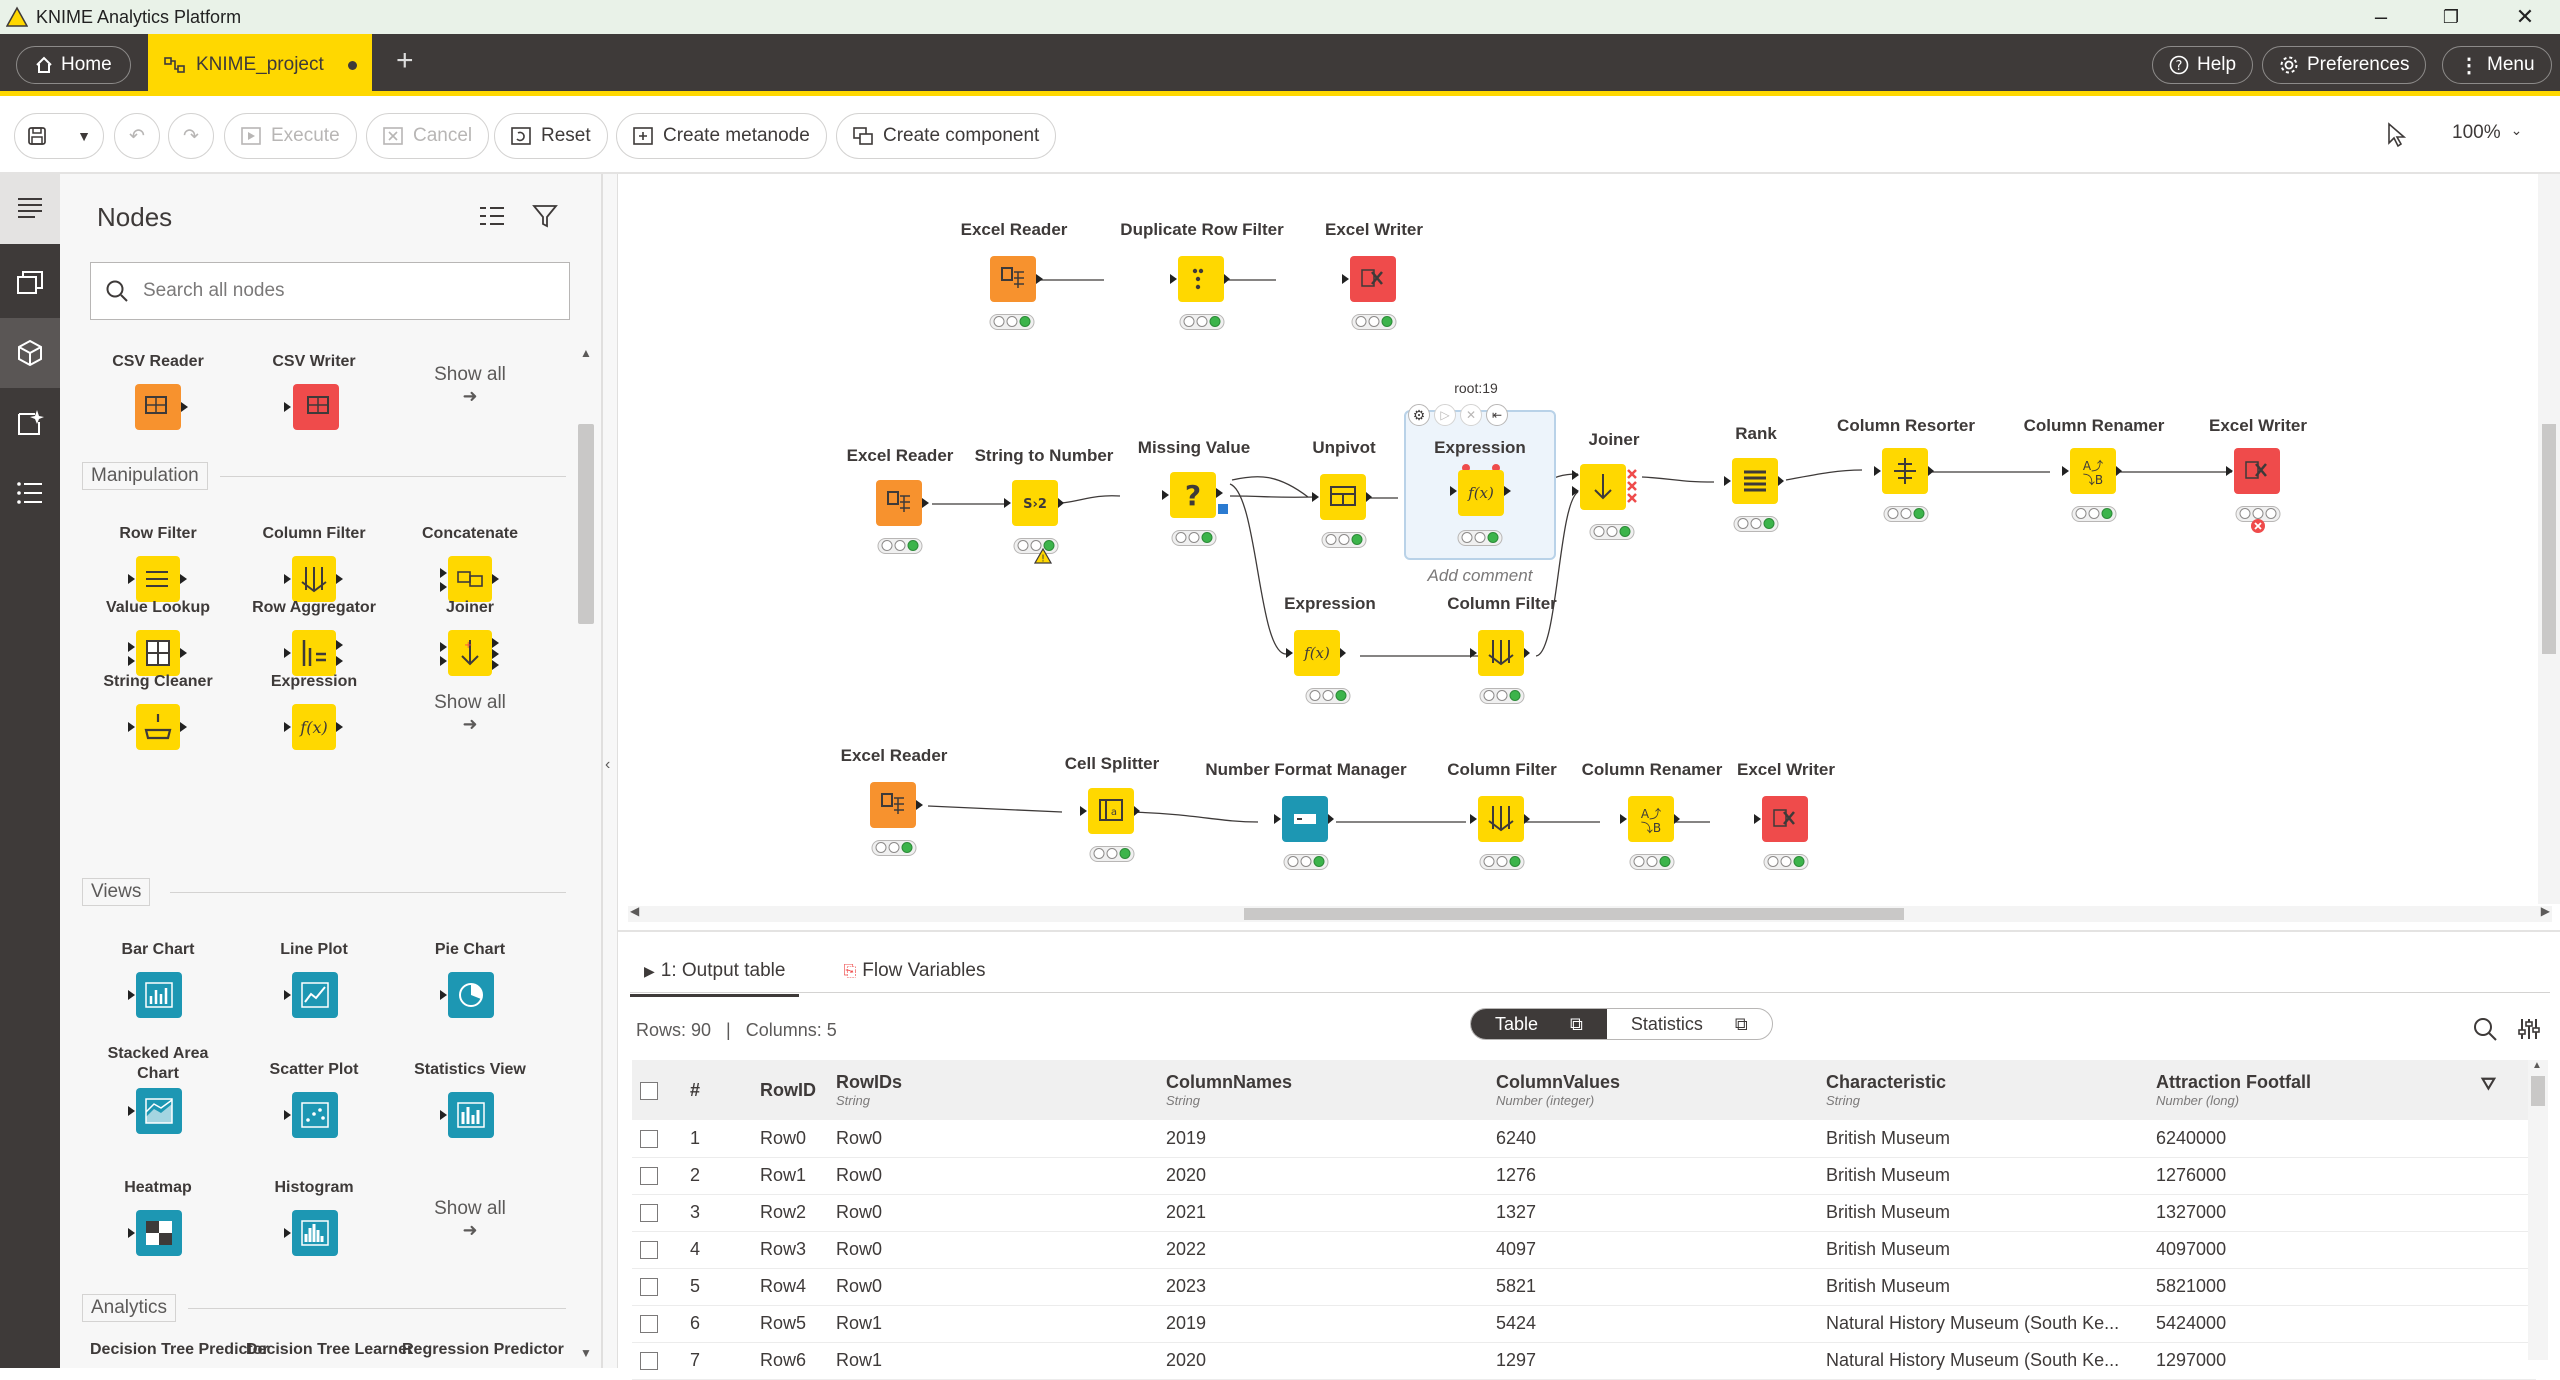 Image resolution: width=2560 pixels, height=1380 pixels. What do you see at coordinates (158, 393) in the screenshot?
I see `repo-node-csv-reader: CSV Reader` at bounding box center [158, 393].